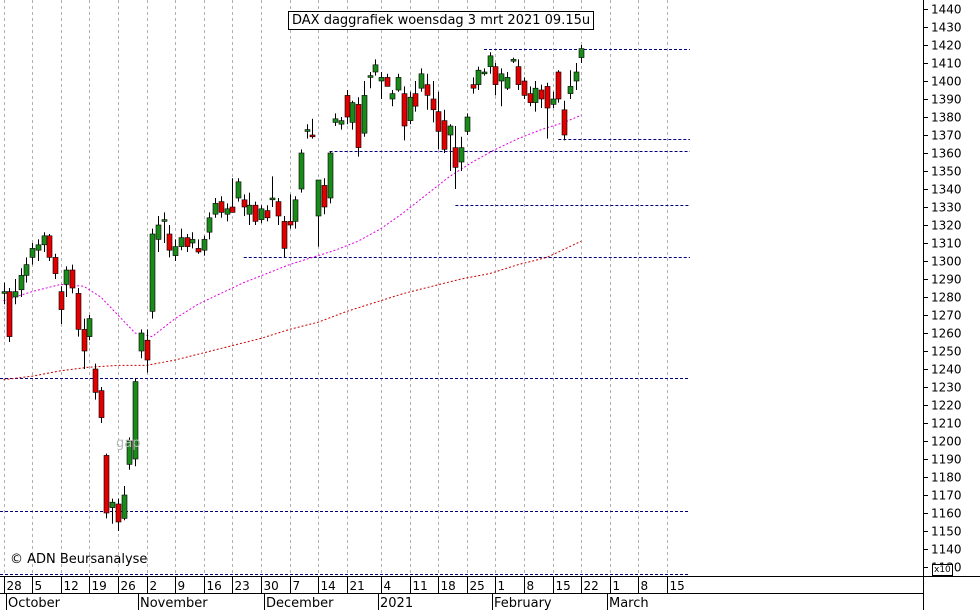 Image resolution: width=980 pixels, height=610 pixels. What do you see at coordinates (946, 514) in the screenshot?
I see `y-tick-label: 1160` at bounding box center [946, 514].